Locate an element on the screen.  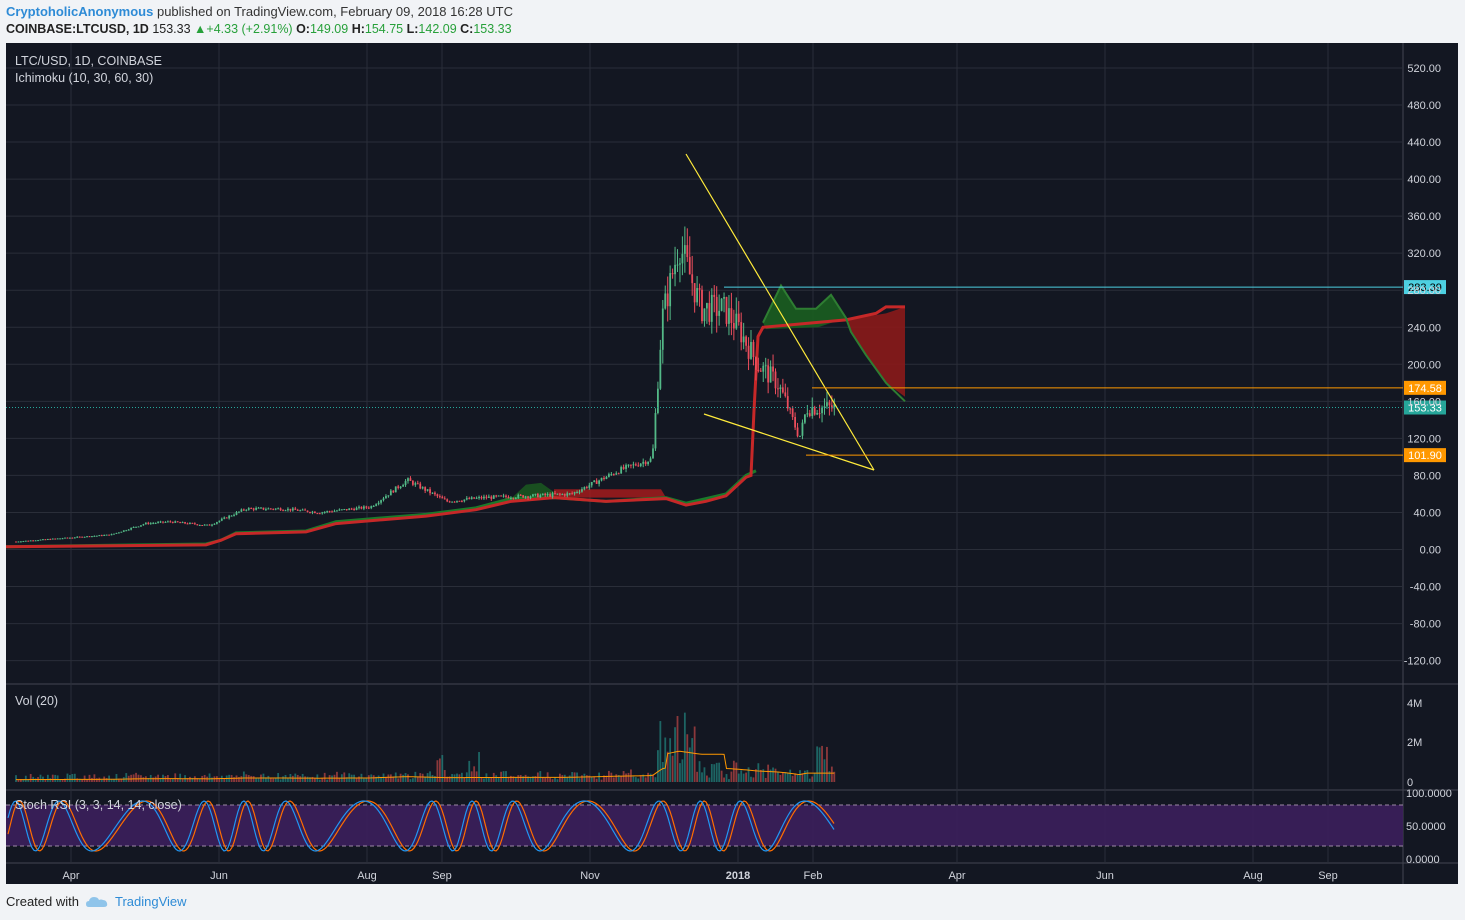
level-tag is located at coordinates (1425, 455).